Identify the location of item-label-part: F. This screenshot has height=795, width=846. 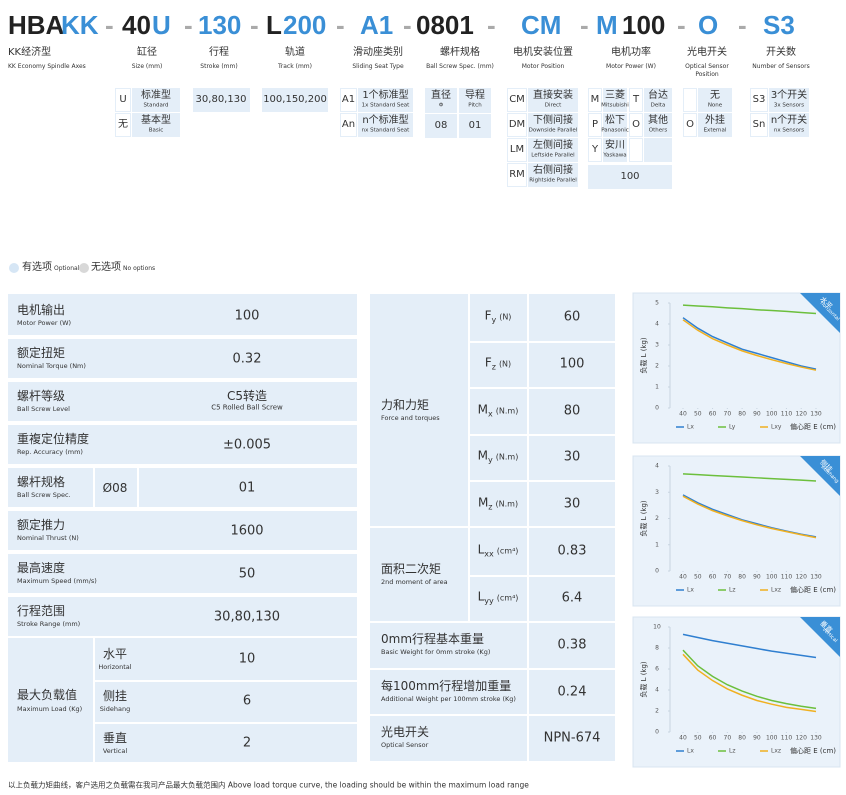
(488, 362).